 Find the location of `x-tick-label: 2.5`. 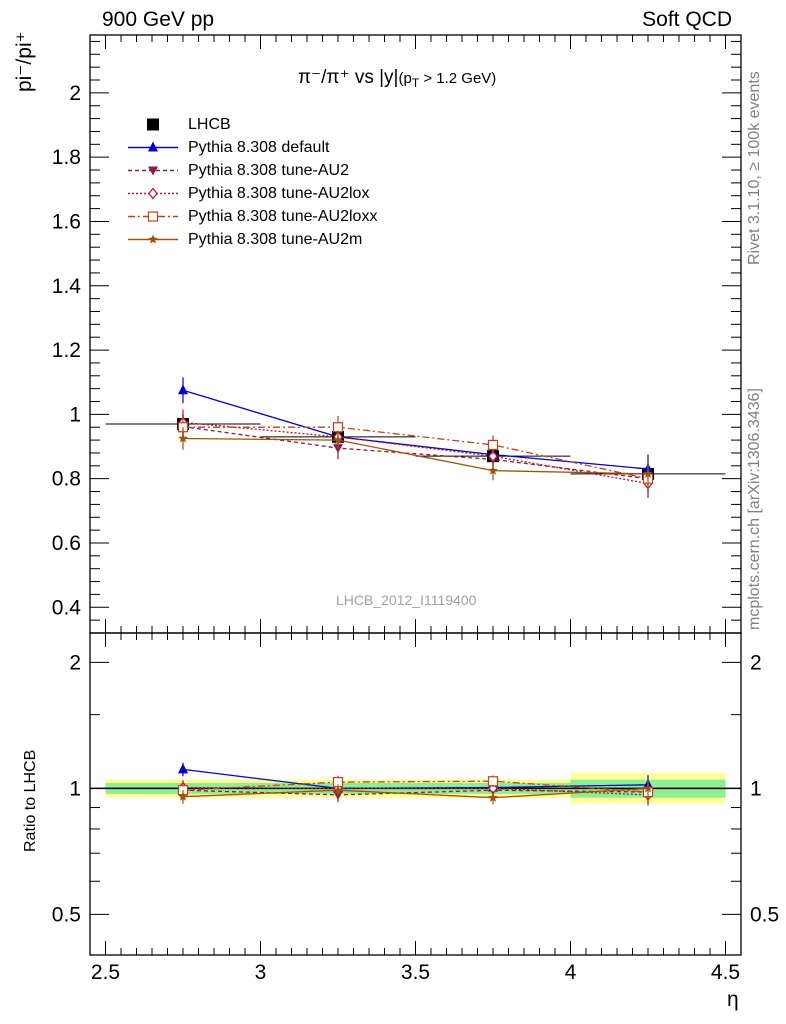

x-tick-label: 2.5 is located at coordinates (105, 972).